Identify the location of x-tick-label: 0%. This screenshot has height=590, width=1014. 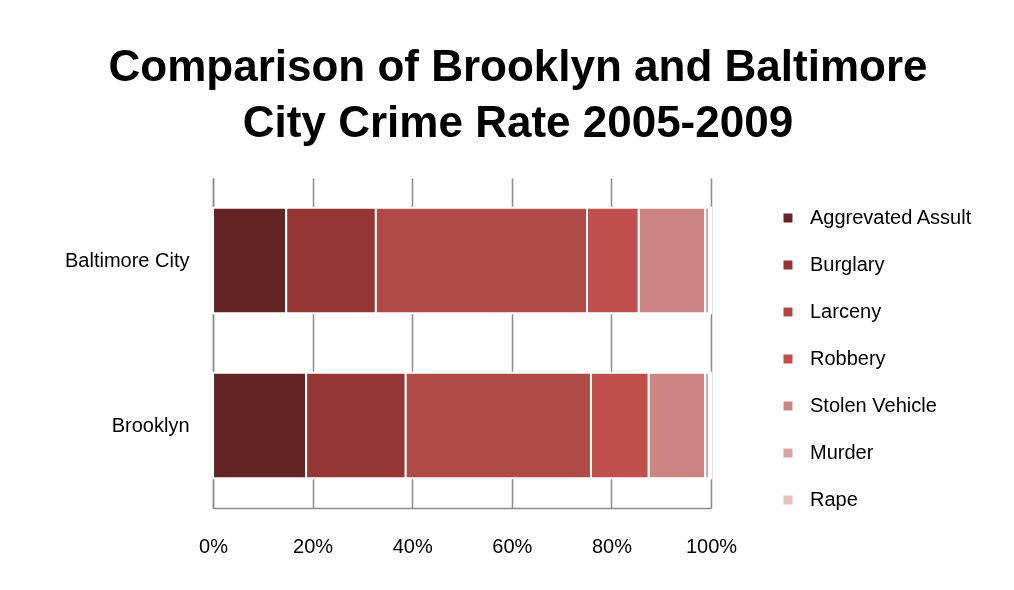
(214, 545).